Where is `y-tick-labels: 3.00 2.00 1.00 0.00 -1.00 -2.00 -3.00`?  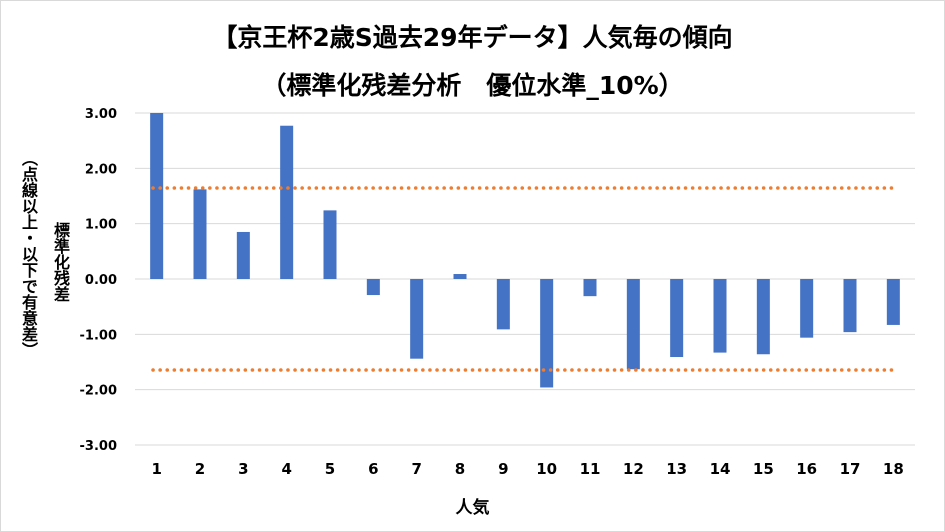 y-tick-labels: 3.00 2.00 1.00 0.00 -1.00 -2.00 -3.00 is located at coordinates (98, 280).